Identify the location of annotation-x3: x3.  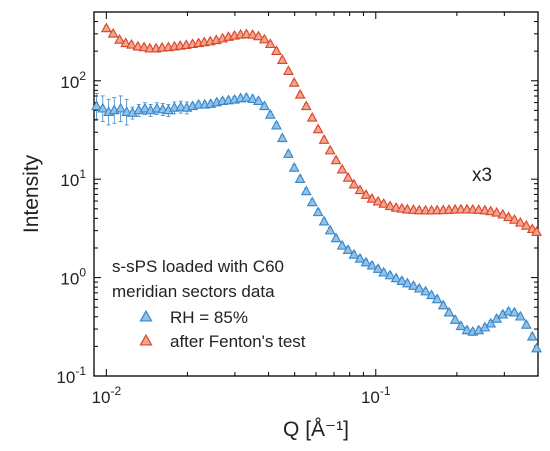
(482, 175).